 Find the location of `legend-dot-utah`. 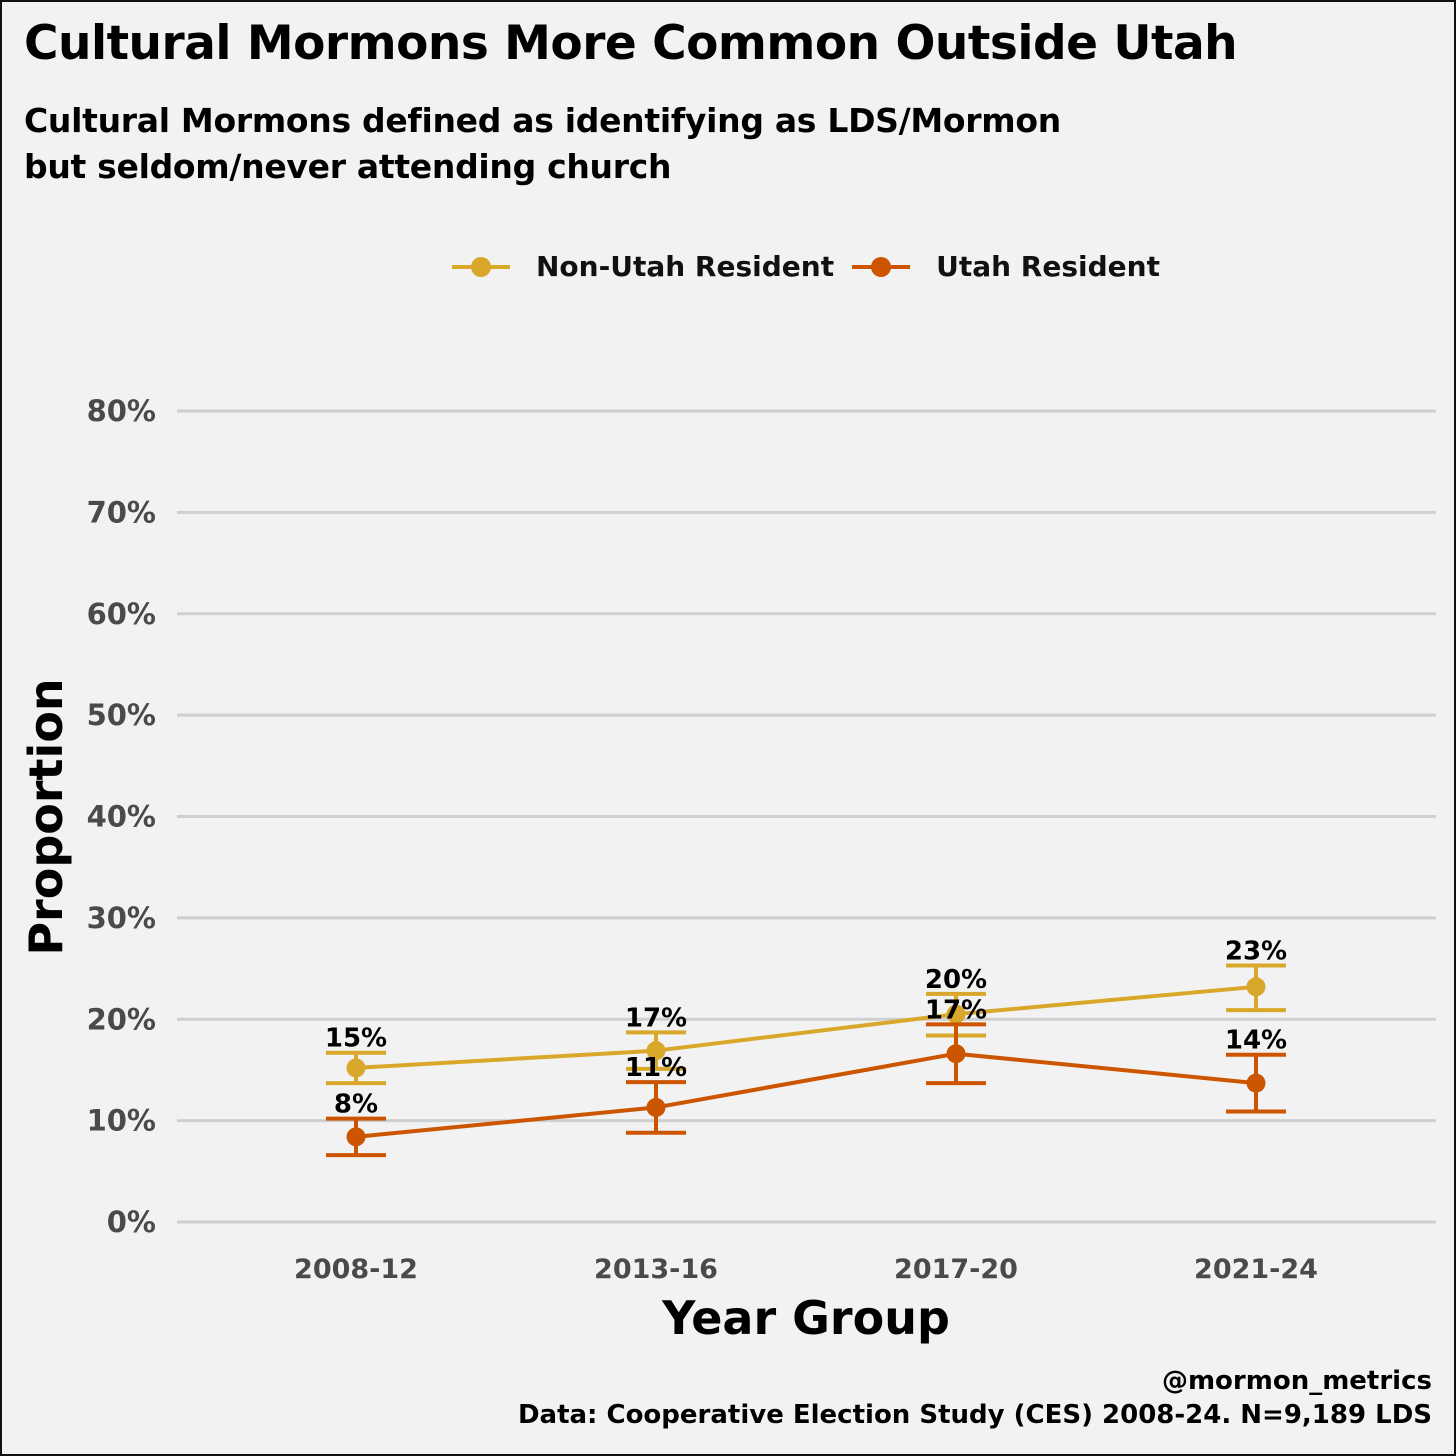

legend-dot-utah is located at coordinates (881, 266).